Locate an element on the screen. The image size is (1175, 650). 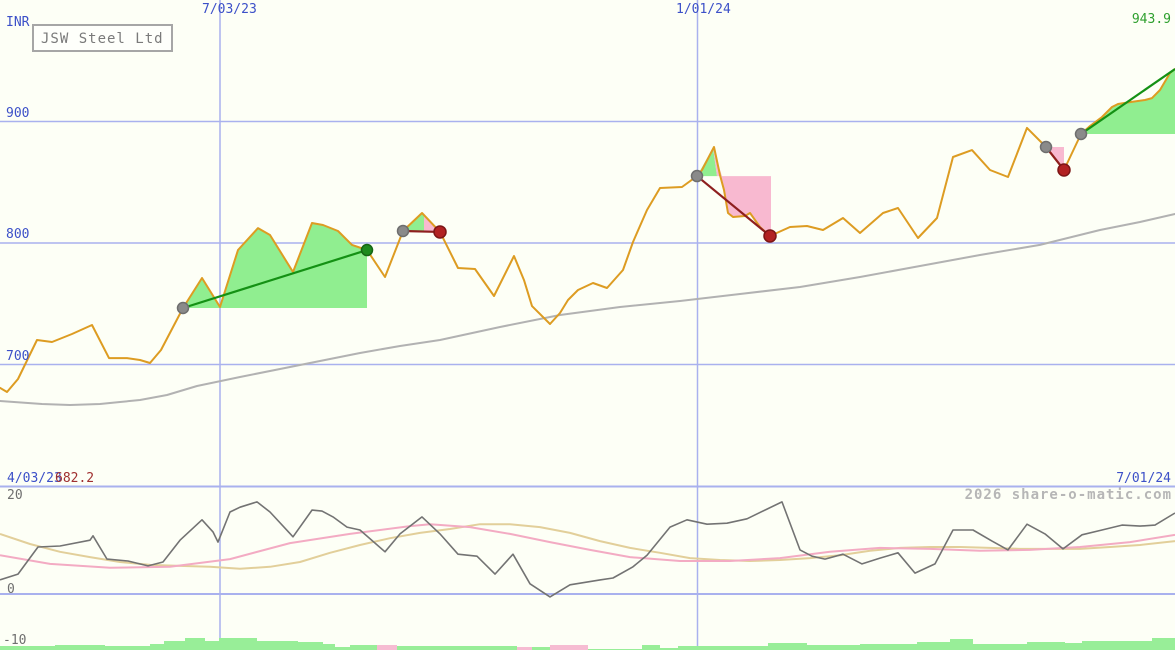
osc-tick-20: 20 is located at coordinates (15, 495).